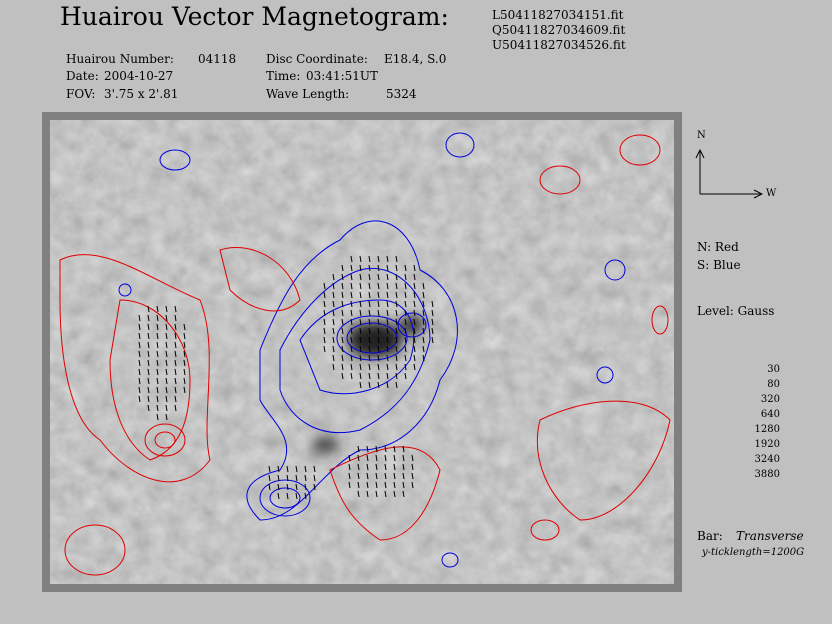 The image size is (832, 624). Describe the element at coordinates (559, 30) in the screenshot. I see `file-name: Q50411827034609.fit` at that location.